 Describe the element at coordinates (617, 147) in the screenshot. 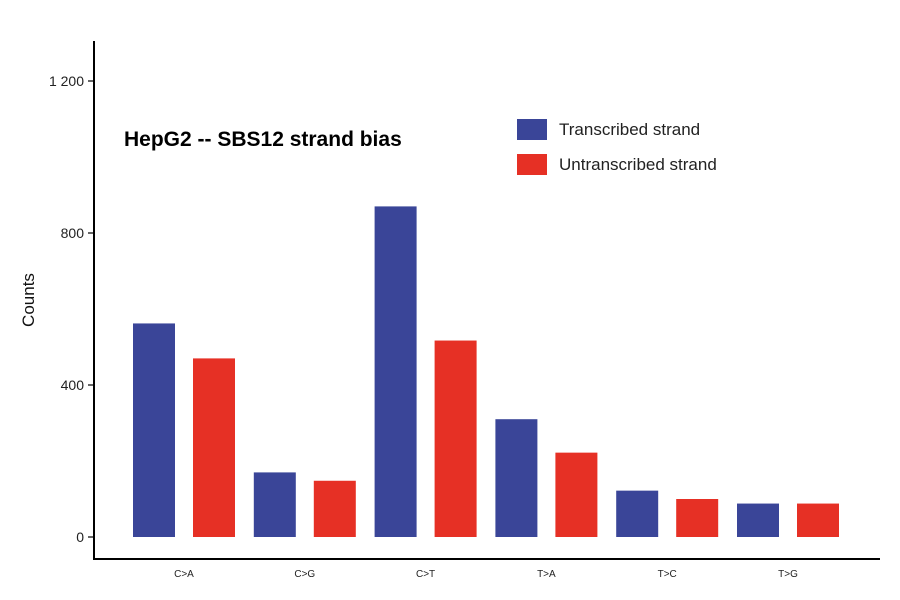

I see `legend: Transcribed strand Untranscribed strand` at that location.